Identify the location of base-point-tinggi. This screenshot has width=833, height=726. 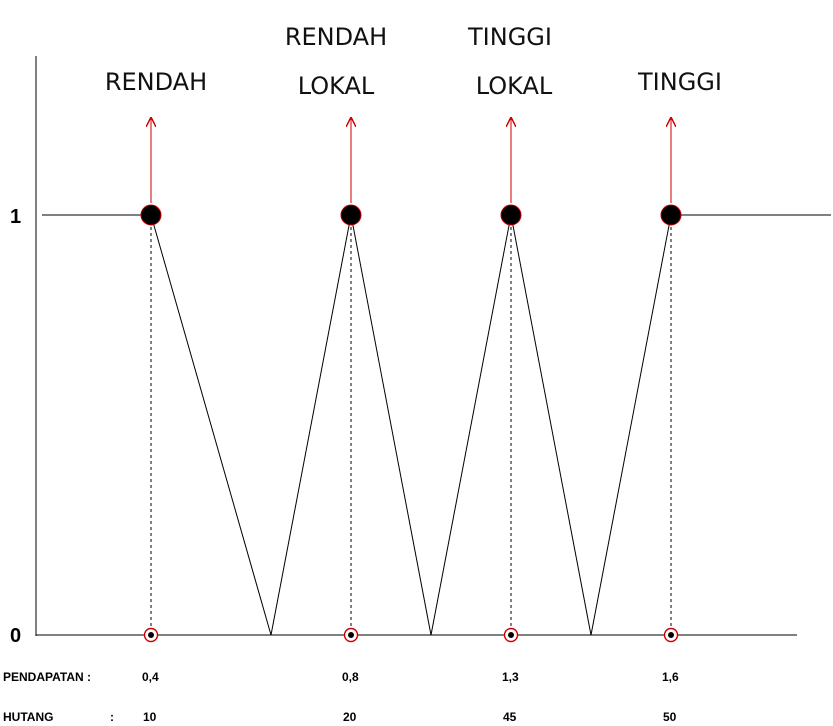
(671, 635).